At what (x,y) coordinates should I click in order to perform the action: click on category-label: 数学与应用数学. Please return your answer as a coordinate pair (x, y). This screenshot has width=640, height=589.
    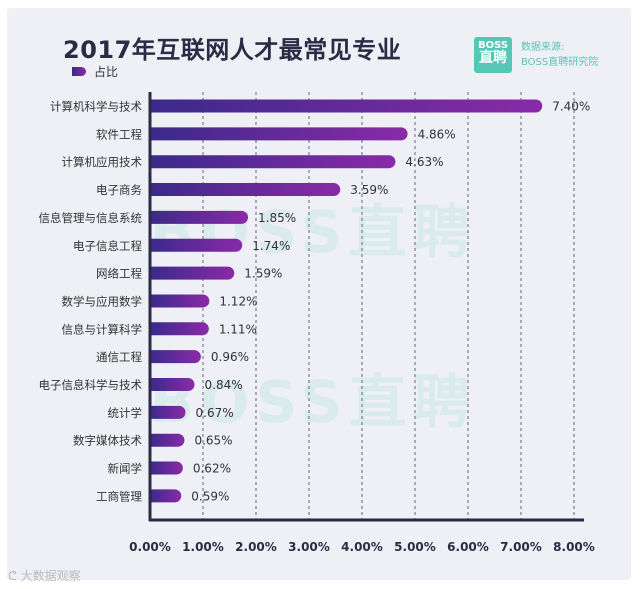
    Looking at the image, I should click on (102, 301).